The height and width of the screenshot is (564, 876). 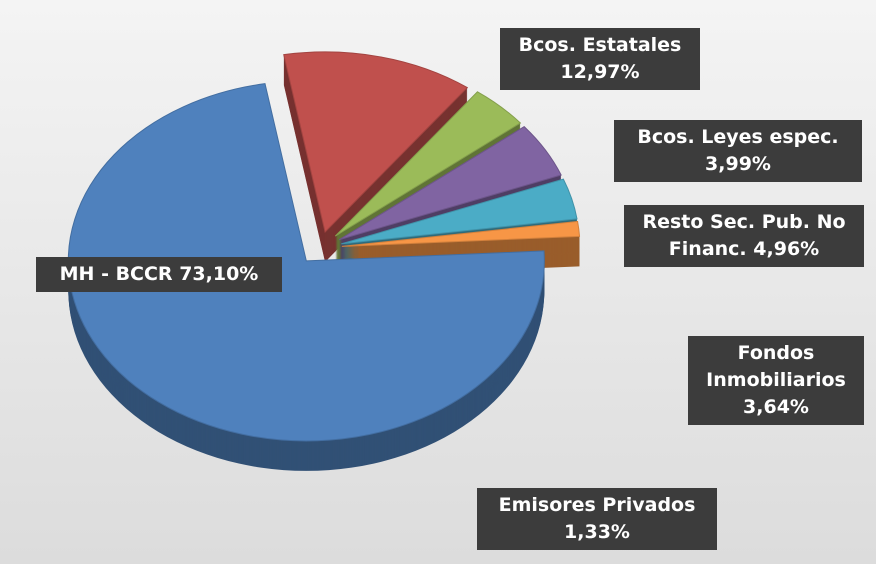 I want to click on data-label: Resto Sec. Pub. No Financ. 4,96%, so click(x=744, y=236).